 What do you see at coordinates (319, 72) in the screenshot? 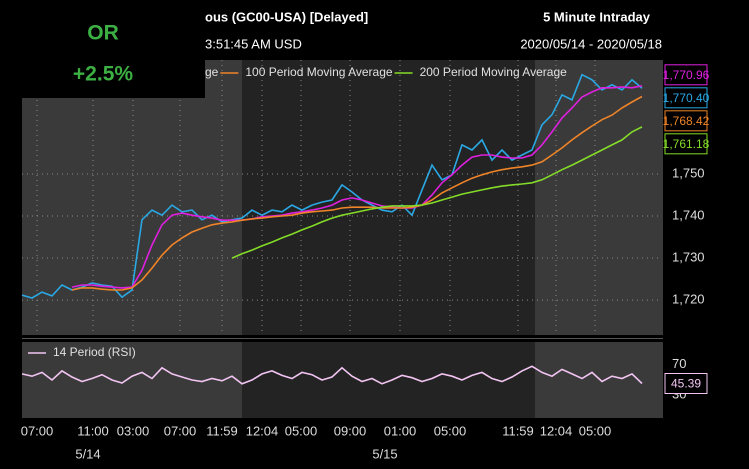
I see `legend-label: 100 Period Moving Average` at bounding box center [319, 72].